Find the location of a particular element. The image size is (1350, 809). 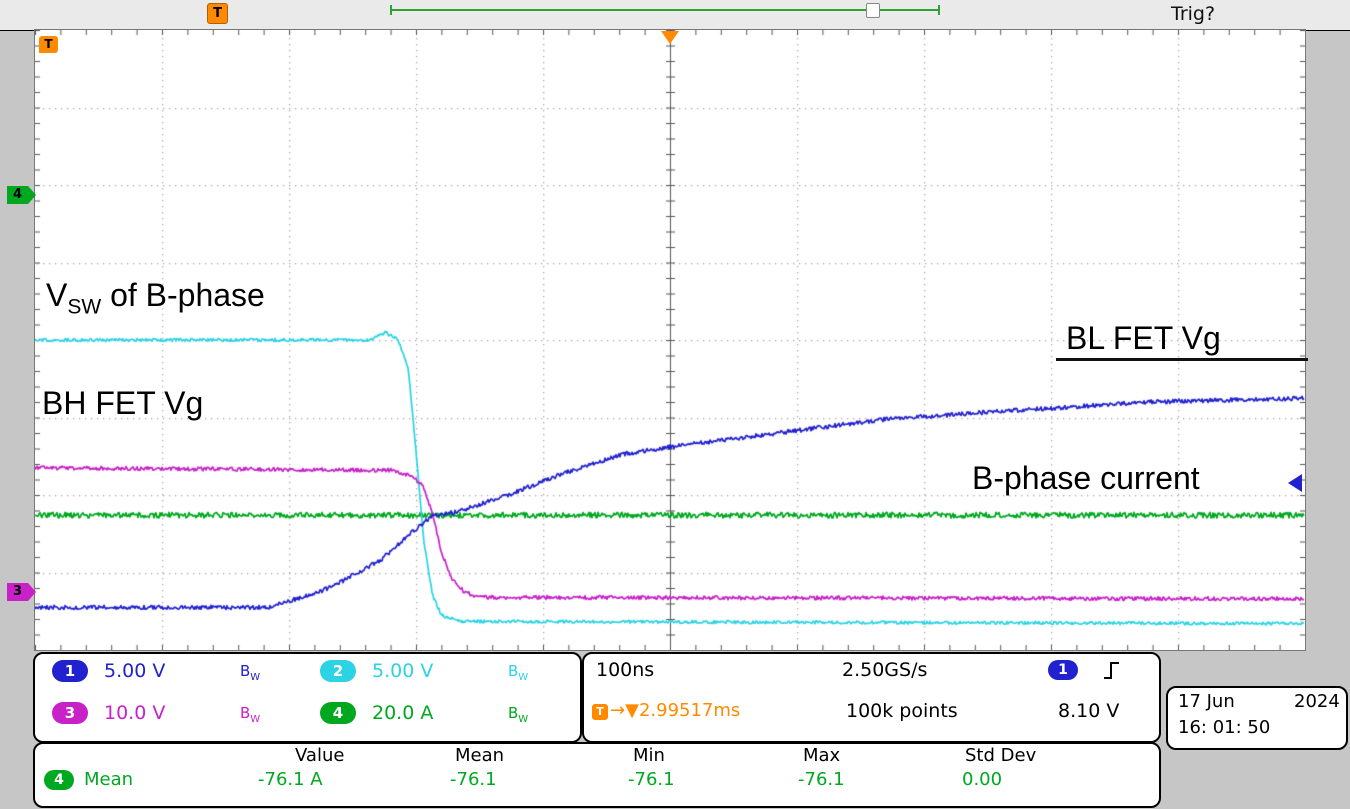

trigger-position-readout: T →▼2.99517ms is located at coordinates (666, 710).